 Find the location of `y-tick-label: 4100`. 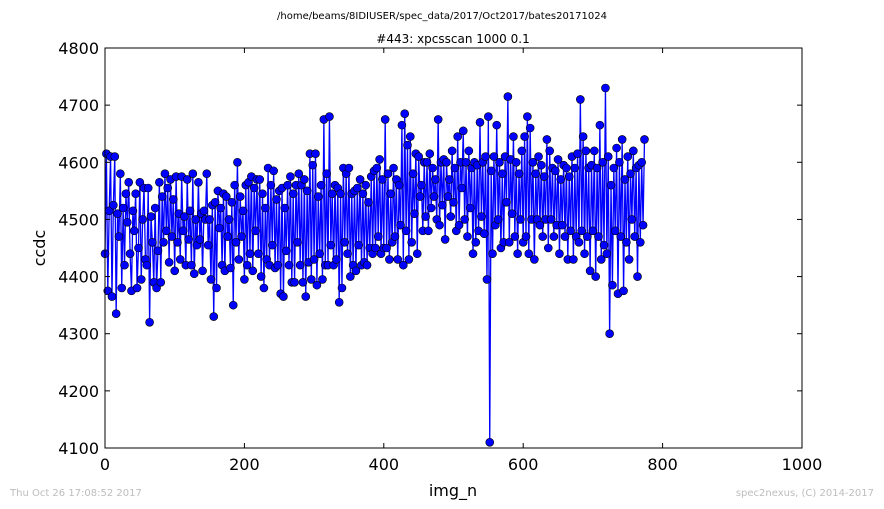

y-tick-label: 4100 is located at coordinates (78, 448).